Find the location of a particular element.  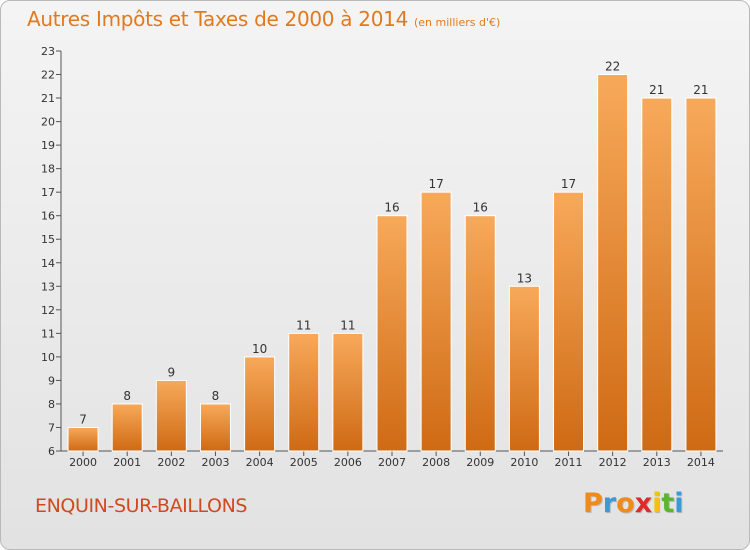

y-tick-label: 16 is located at coordinates (48, 216).